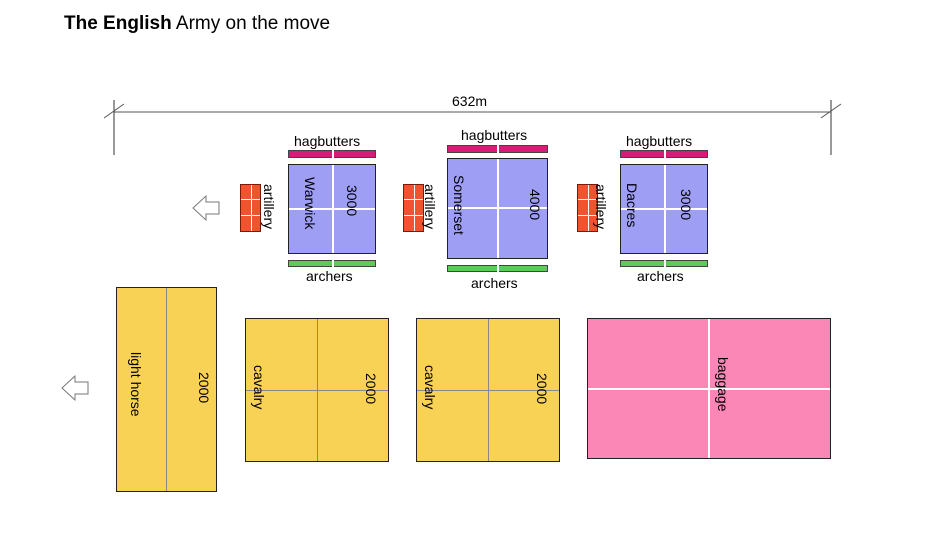 The width and height of the screenshot is (938, 533). I want to click on commander-label: Dacres, so click(632, 205).